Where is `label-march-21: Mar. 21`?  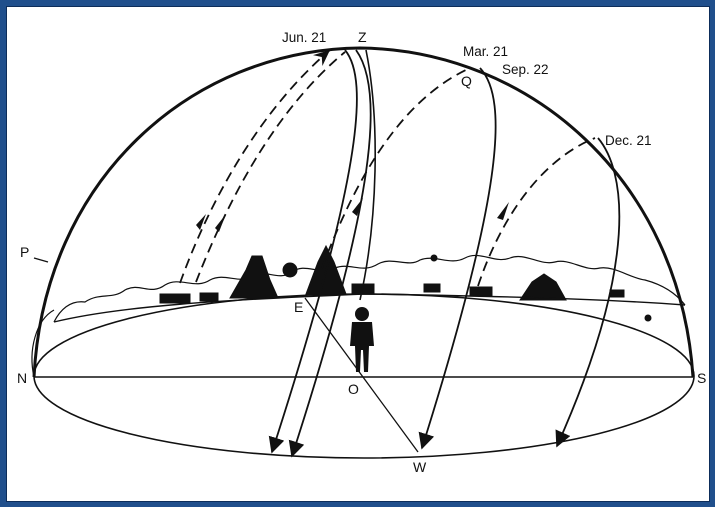 label-march-21: Mar. 21 is located at coordinates (485, 51).